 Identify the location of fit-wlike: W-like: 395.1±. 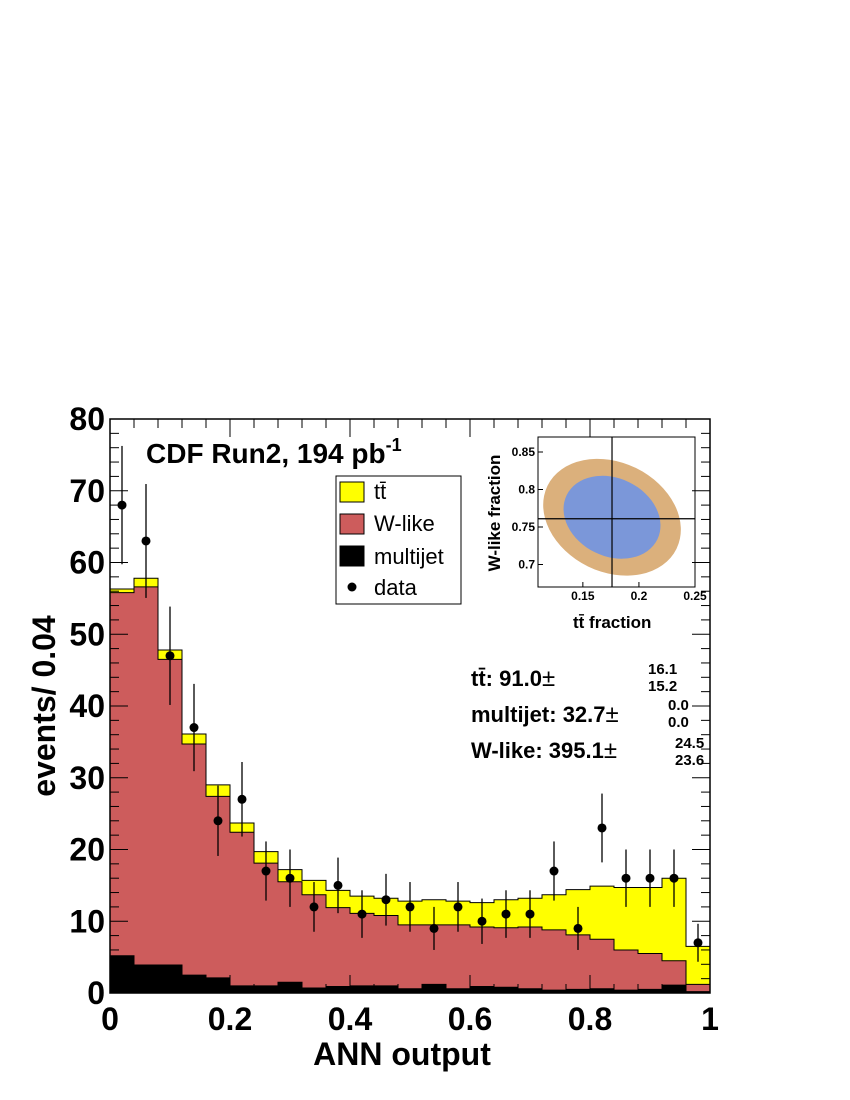
(544, 750).